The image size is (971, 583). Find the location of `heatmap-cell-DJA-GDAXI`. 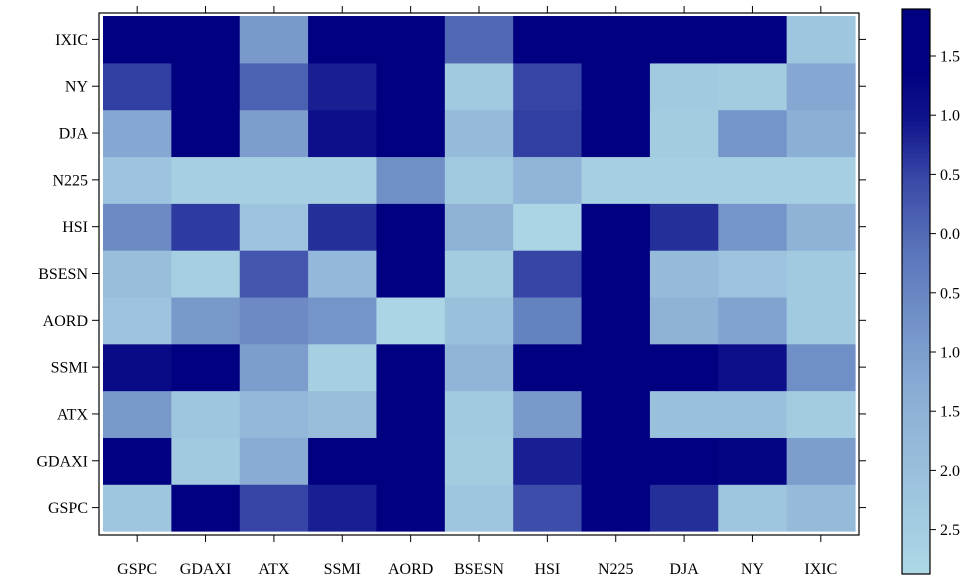

heatmap-cell-DJA-GDAXI is located at coordinates (206, 133).